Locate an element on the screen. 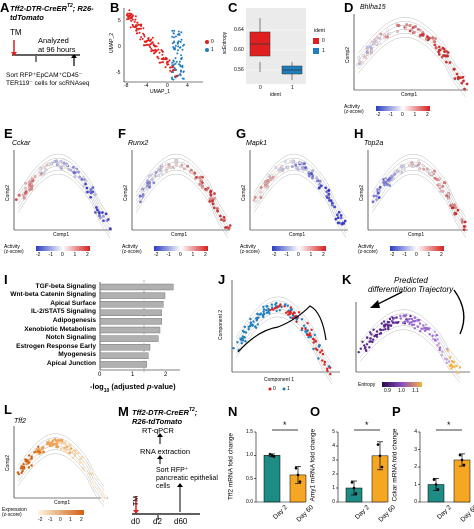 The height and width of the screenshot is (529, 474). panel-label-b: B is located at coordinates (115, 7).